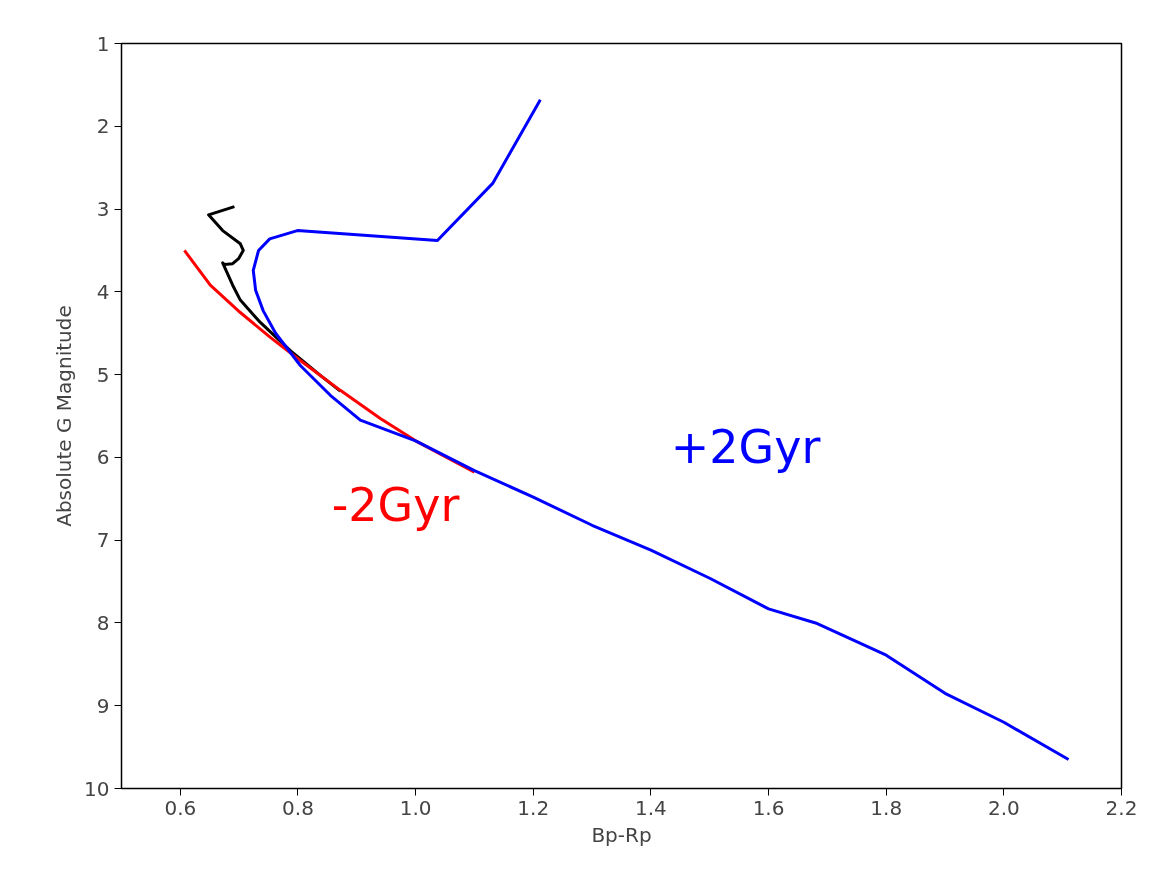 The height and width of the screenshot is (890, 1153). Describe the element at coordinates (415, 807) in the screenshot. I see `x-tick-label: 1.0` at that location.